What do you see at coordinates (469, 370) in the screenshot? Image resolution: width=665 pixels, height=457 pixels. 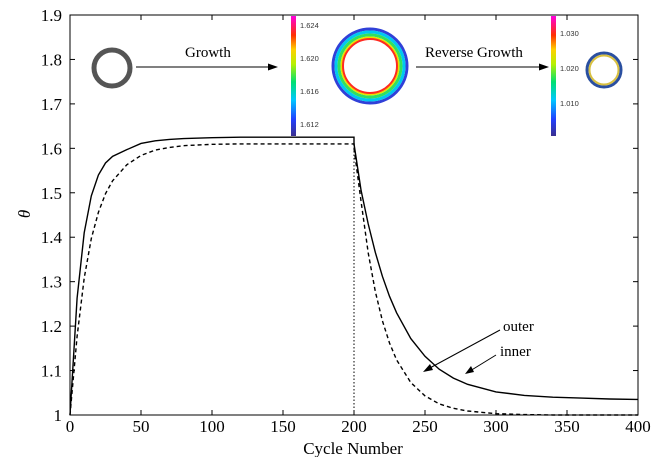 I see `inner-pointer-head` at bounding box center [469, 370].